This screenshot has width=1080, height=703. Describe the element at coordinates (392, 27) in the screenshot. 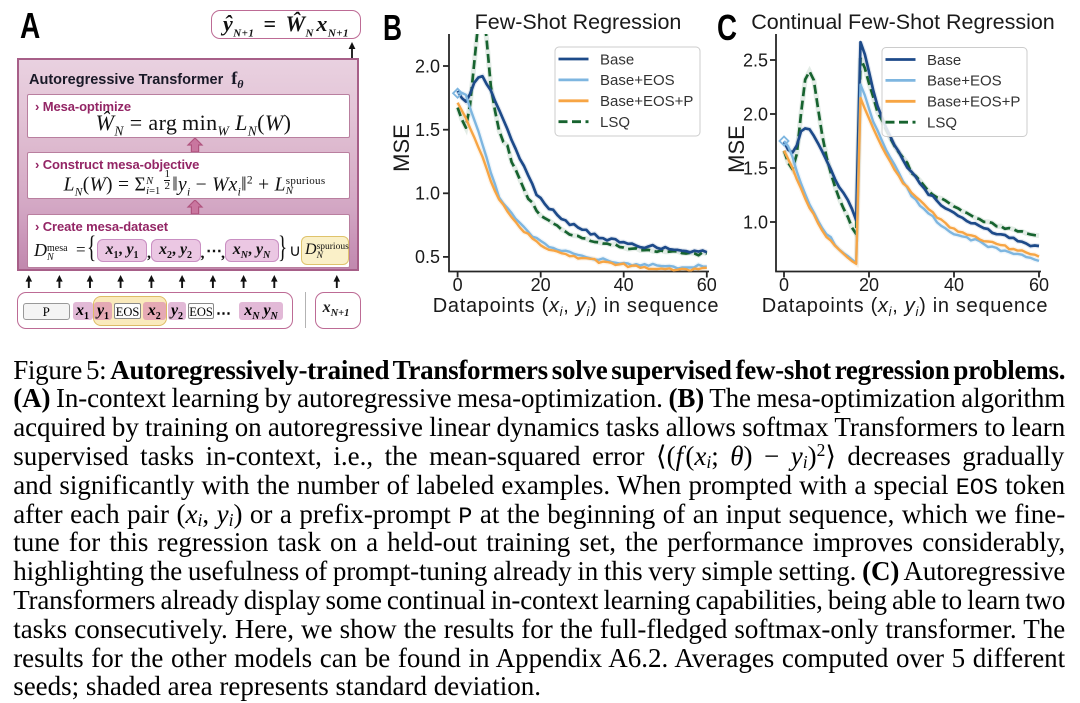

I see `svg-text: B` at that location.